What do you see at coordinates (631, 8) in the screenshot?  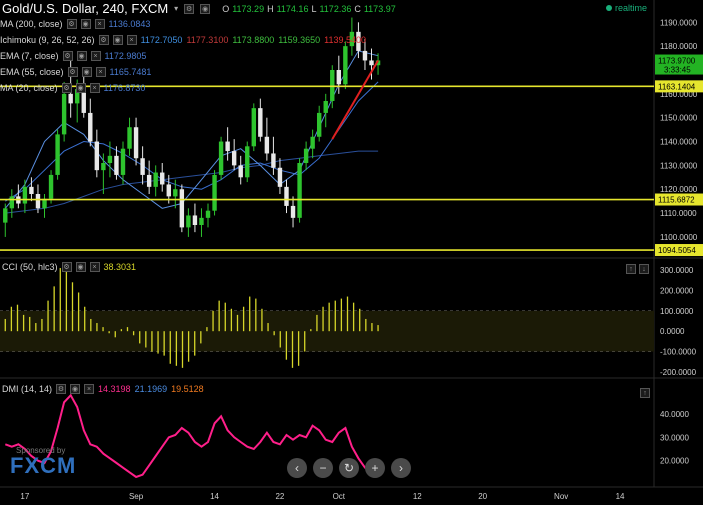 I see `realtime-label: realtime` at bounding box center [631, 8].